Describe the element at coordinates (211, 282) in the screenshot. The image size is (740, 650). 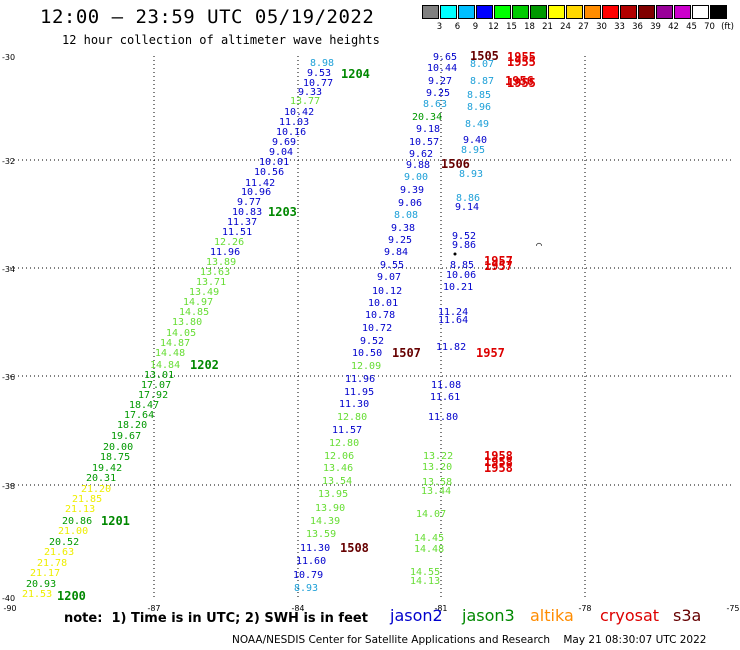
I see `swh-reading: 13.71` at that location.